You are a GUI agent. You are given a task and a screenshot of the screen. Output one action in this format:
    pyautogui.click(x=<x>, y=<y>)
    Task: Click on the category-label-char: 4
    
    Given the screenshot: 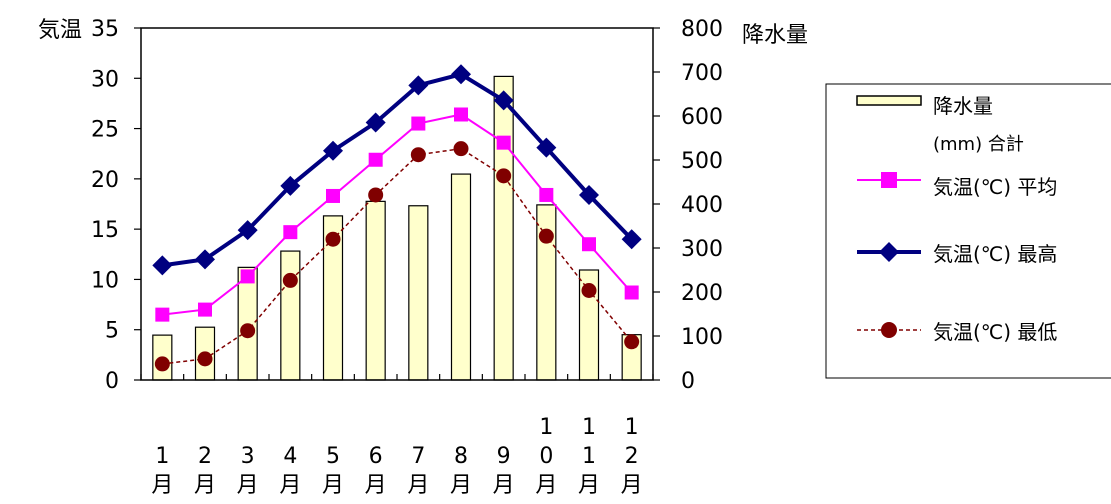 What is the action you would take?
    pyautogui.click(x=290, y=456)
    